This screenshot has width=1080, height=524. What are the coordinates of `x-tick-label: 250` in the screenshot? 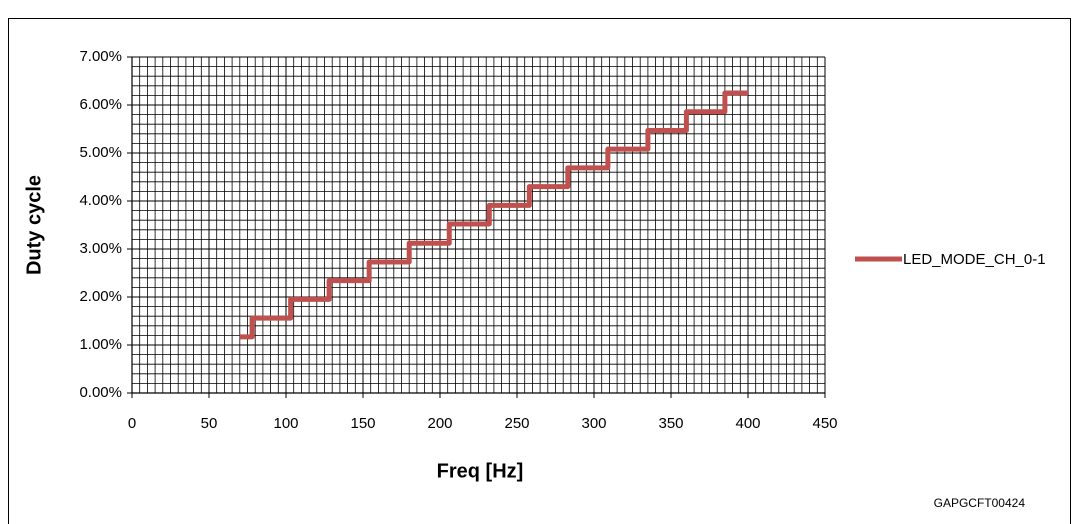 It's located at (516, 423).